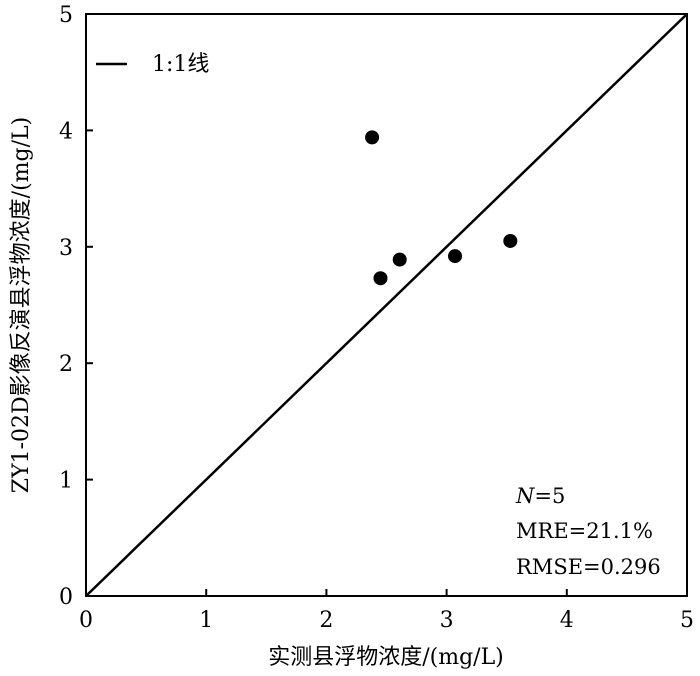 Image resolution: width=700 pixels, height=676 pixels. Describe the element at coordinates (447, 620) in the screenshot. I see `x-tick-label: 3` at that location.